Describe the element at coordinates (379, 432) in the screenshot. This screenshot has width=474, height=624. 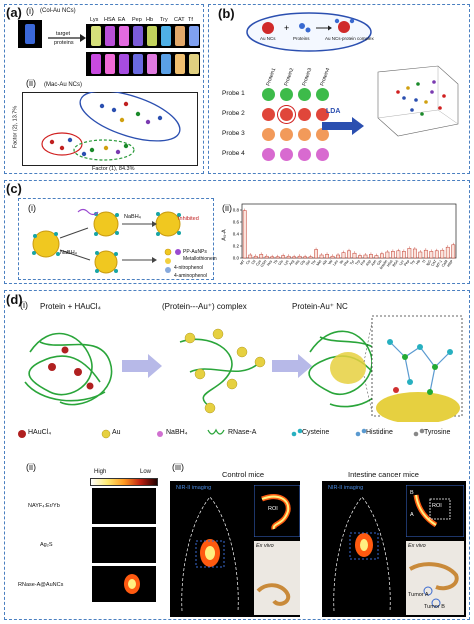
I see `legend-histidine: Histidine` at that location.